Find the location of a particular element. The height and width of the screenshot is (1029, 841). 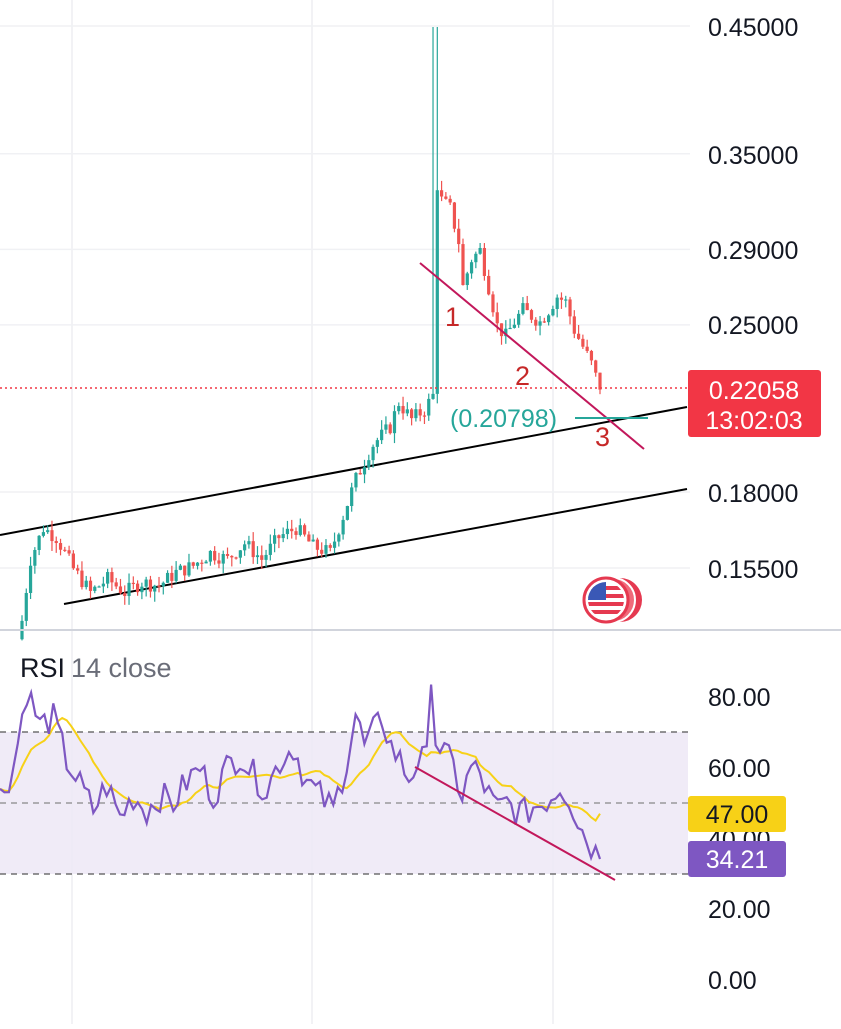

wave-label-3: 3 is located at coordinates (602, 437).